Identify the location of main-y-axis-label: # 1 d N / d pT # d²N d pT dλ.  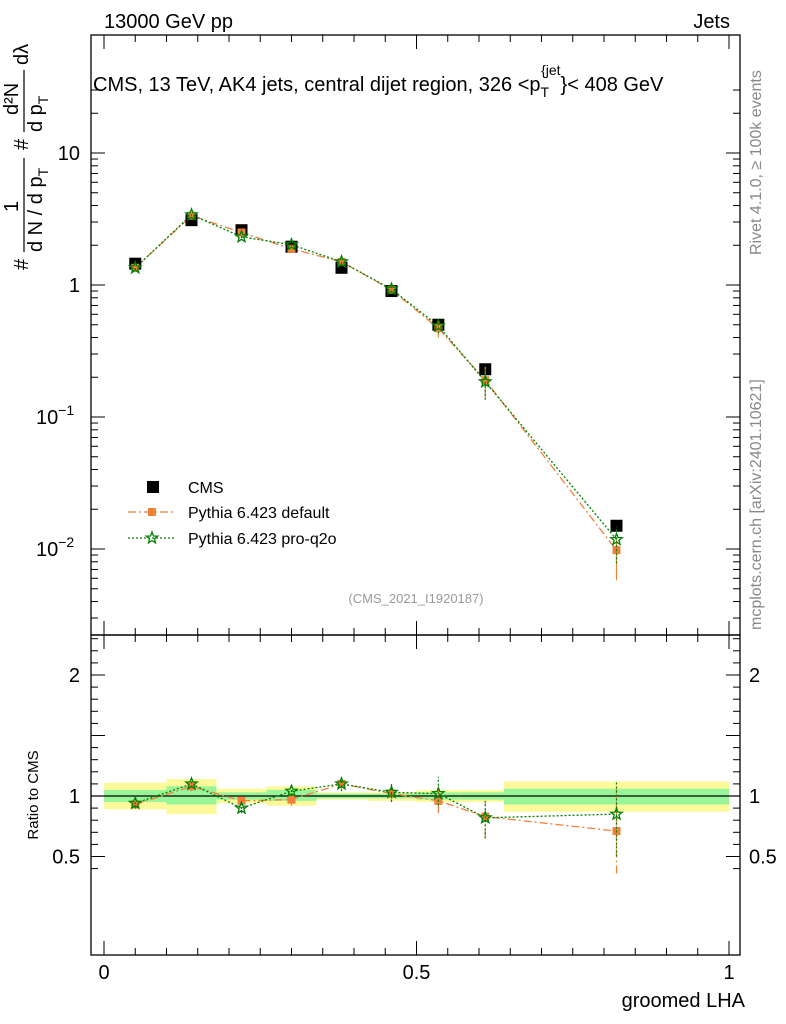
(26, 157).